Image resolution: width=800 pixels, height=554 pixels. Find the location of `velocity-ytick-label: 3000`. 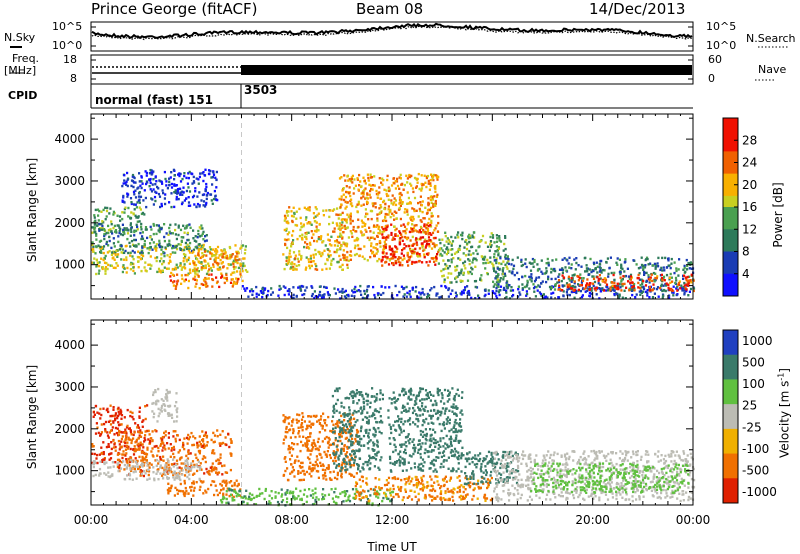

velocity-ytick-label: 3000 is located at coordinates (69, 387).